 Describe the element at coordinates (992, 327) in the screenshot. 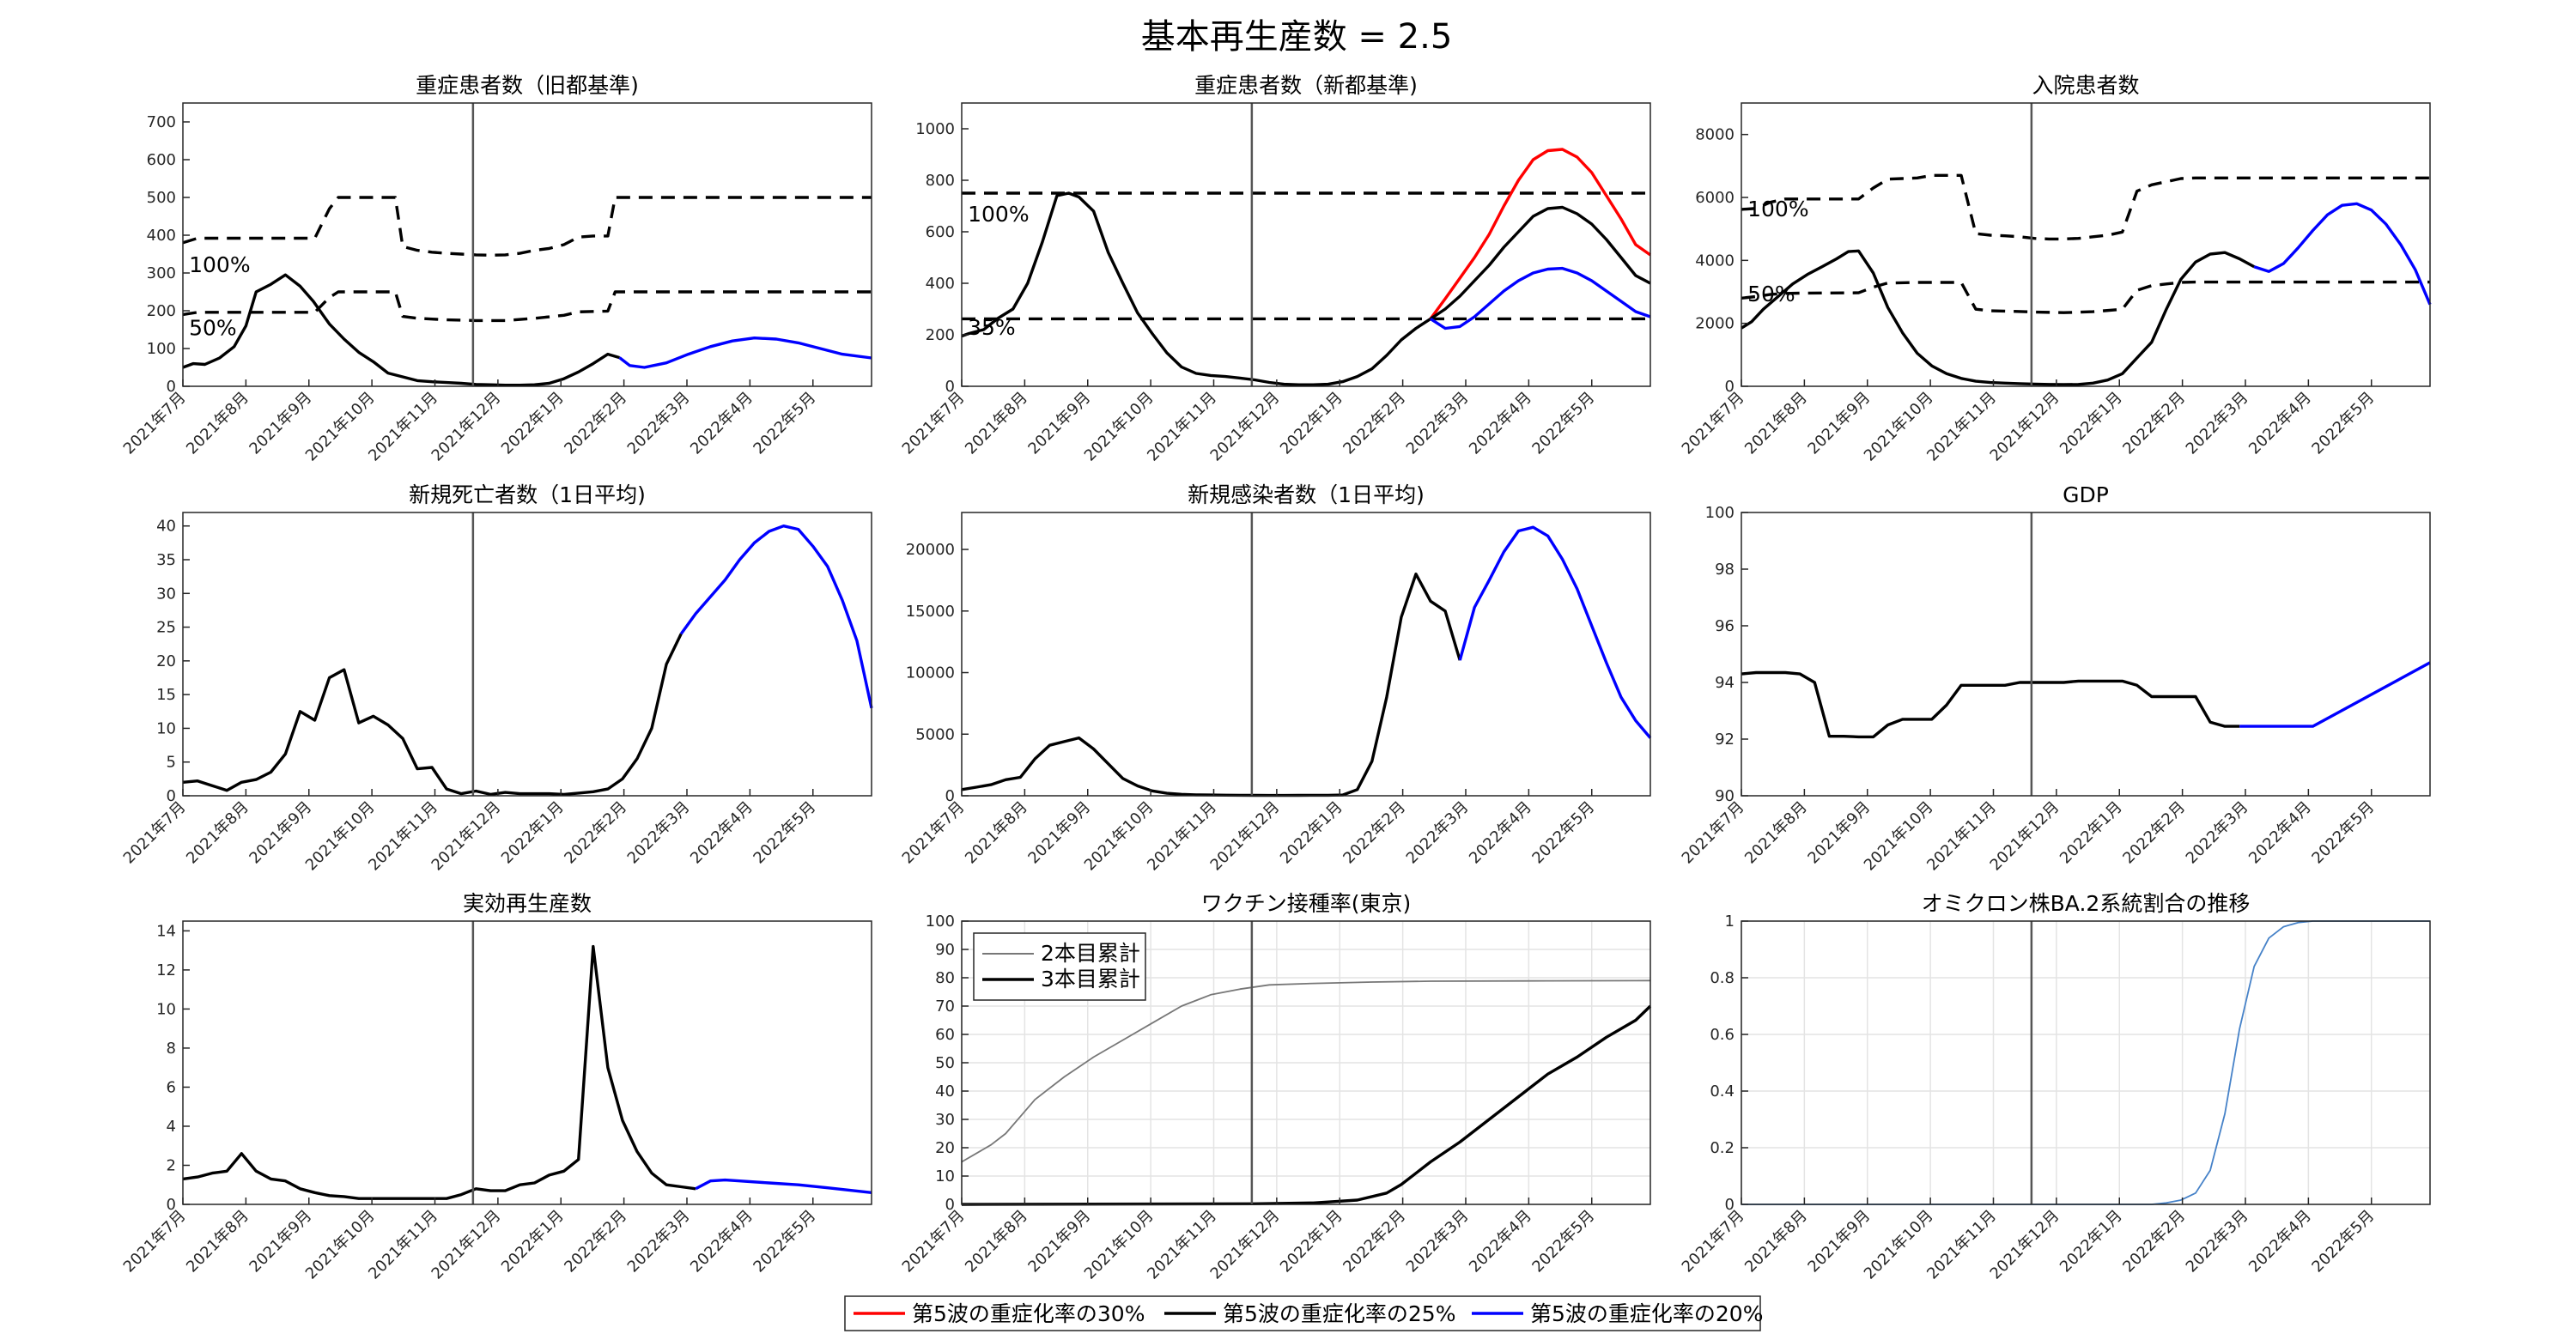

I see `threshold-label: 35%` at that location.